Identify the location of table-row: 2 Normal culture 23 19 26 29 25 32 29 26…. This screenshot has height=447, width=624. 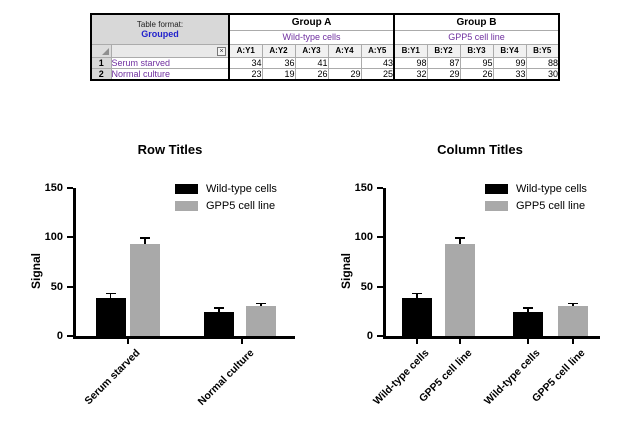
(325, 73).